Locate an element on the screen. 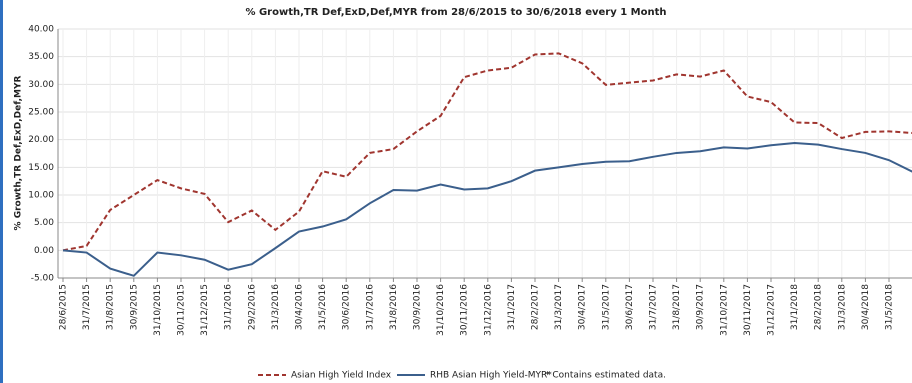  legend-label: Asian High Yield Index is located at coordinates (341, 376).